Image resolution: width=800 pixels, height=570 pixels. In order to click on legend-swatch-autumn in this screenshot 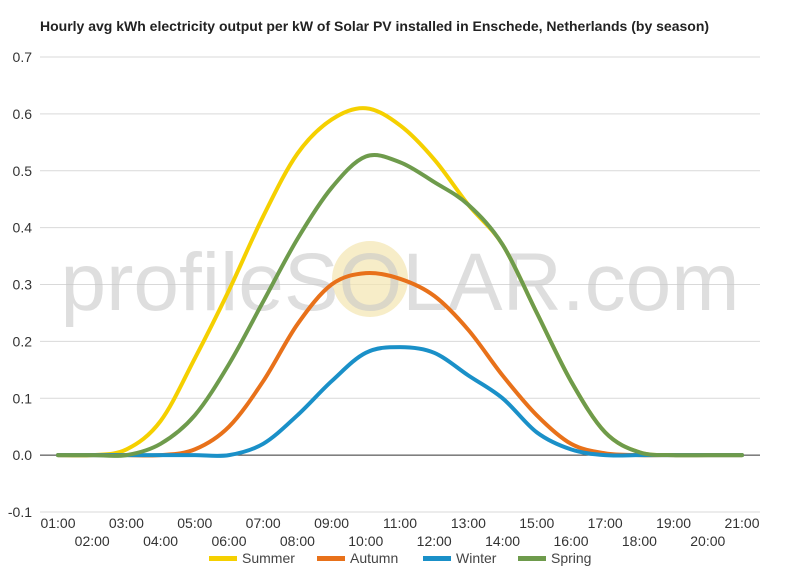, I will do `click(331, 558)`.